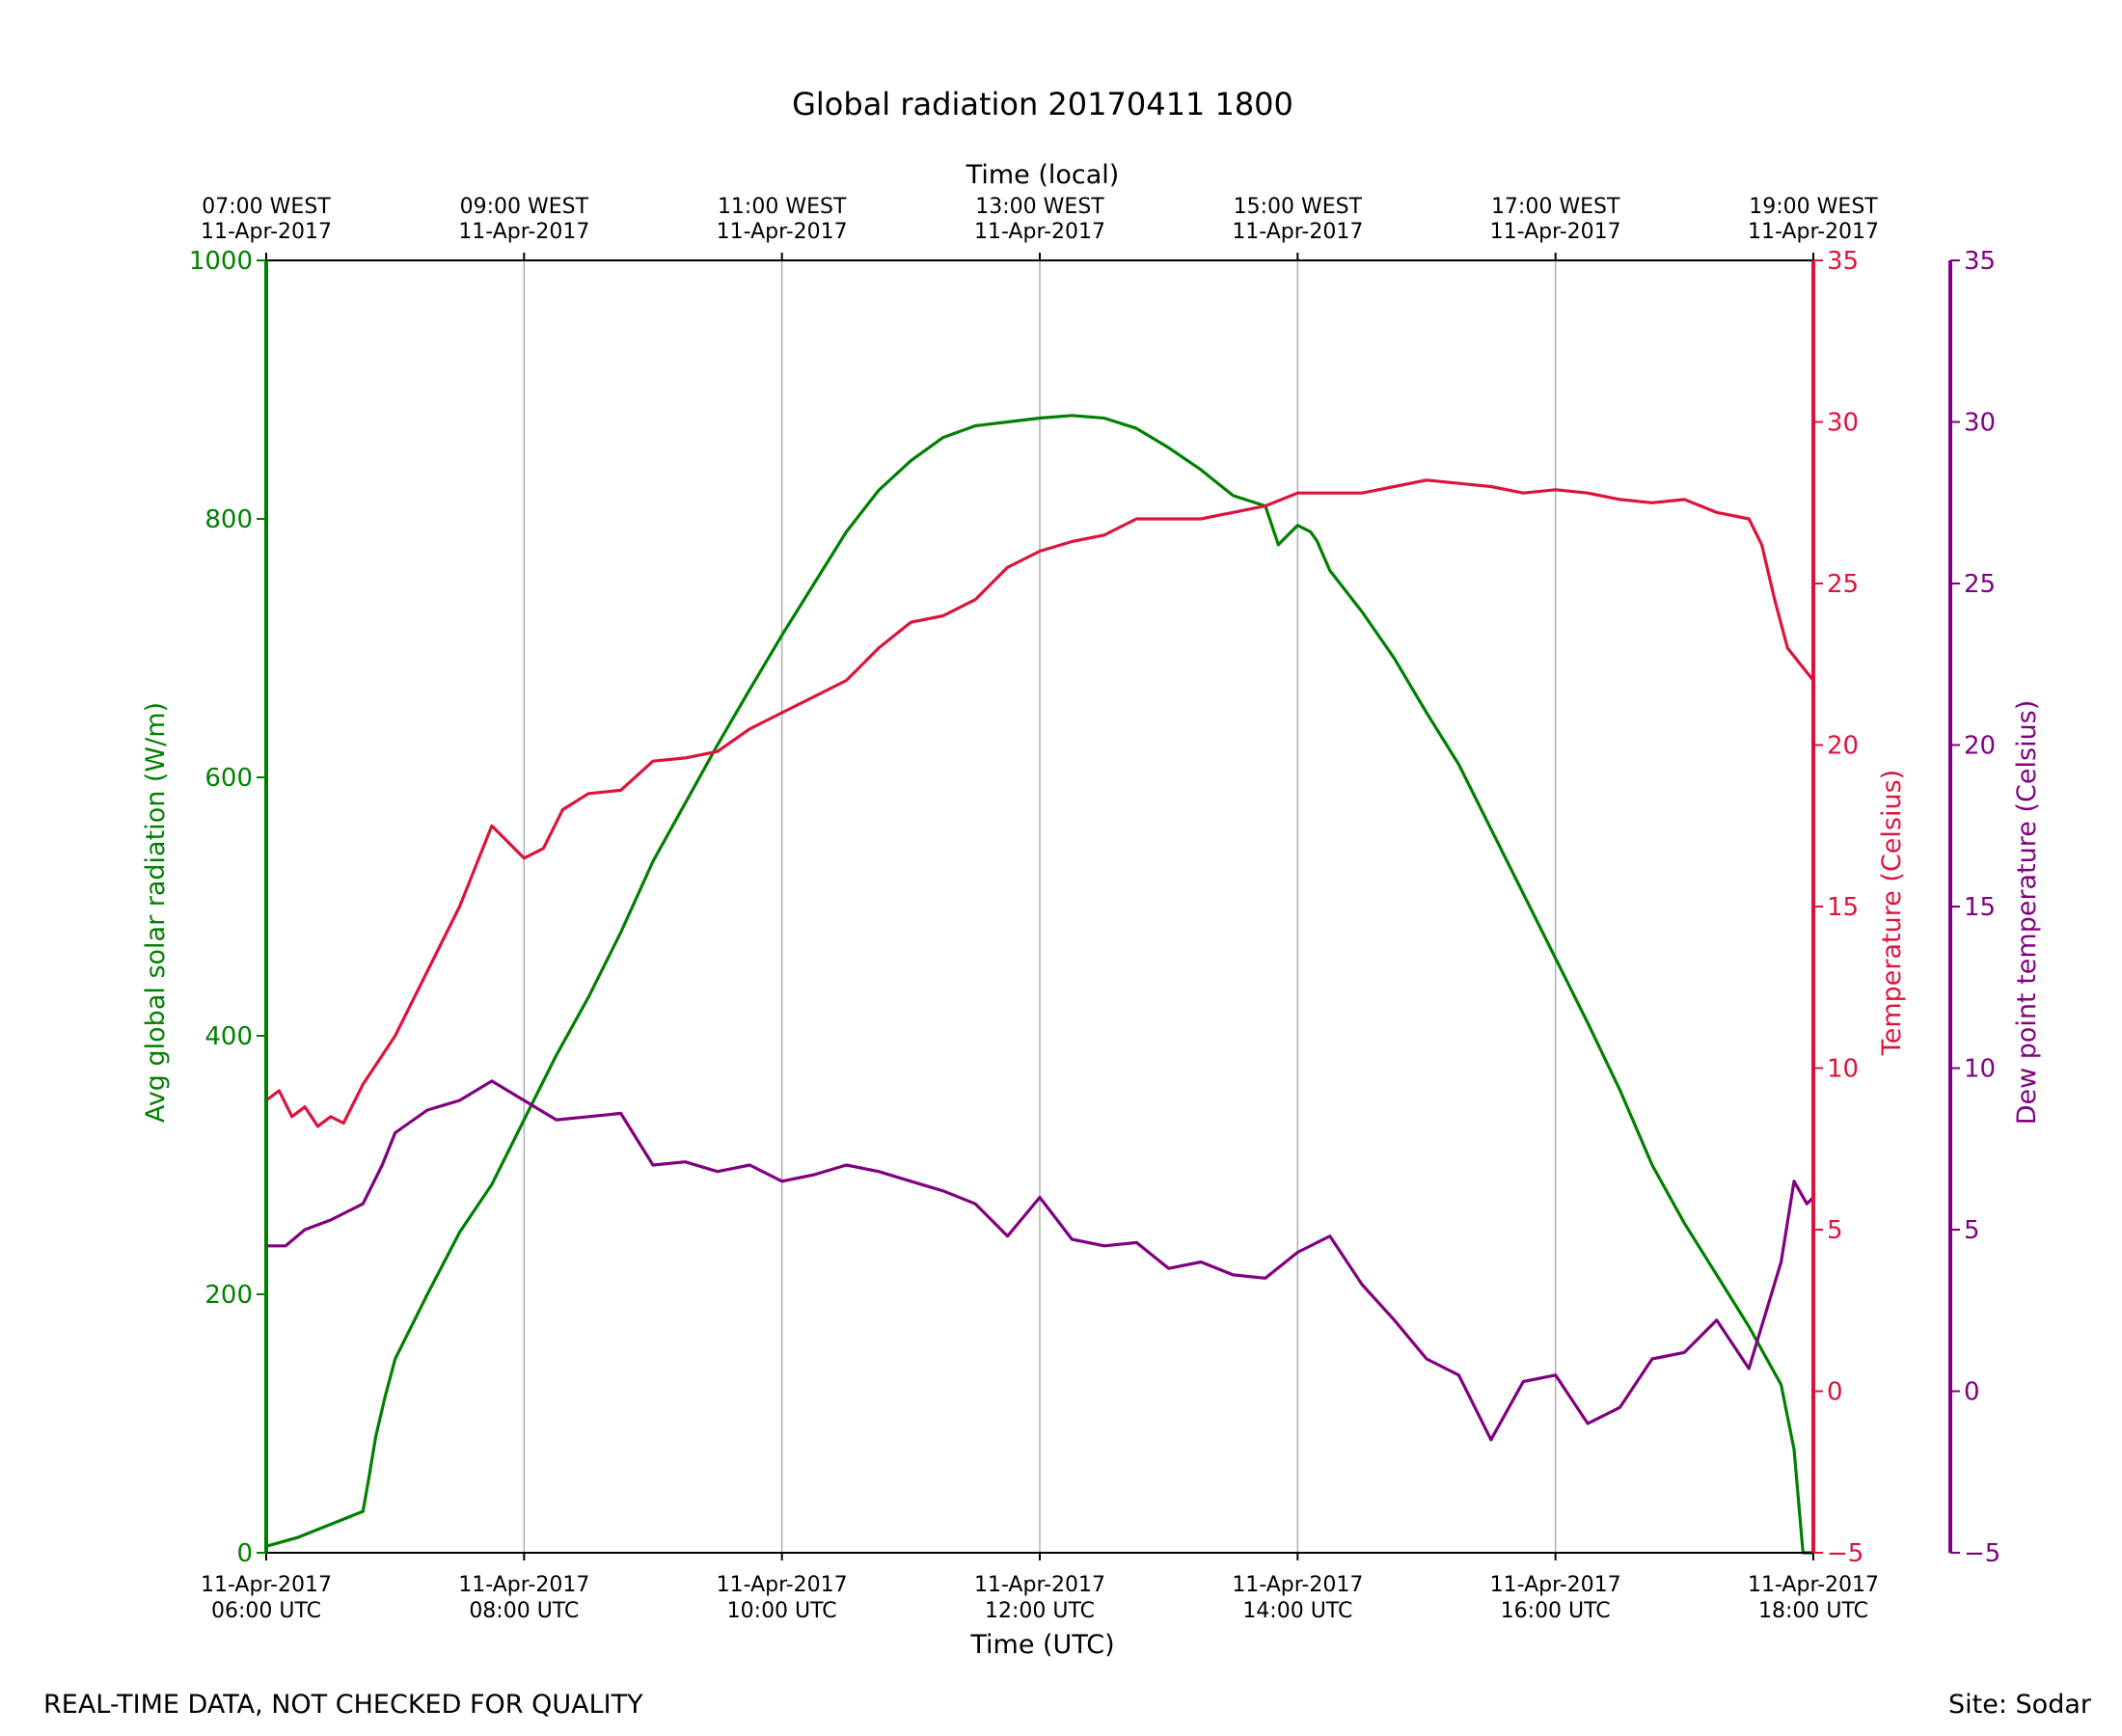  I want to click on temperature-y-tick-label: 20, so click(1843, 746).